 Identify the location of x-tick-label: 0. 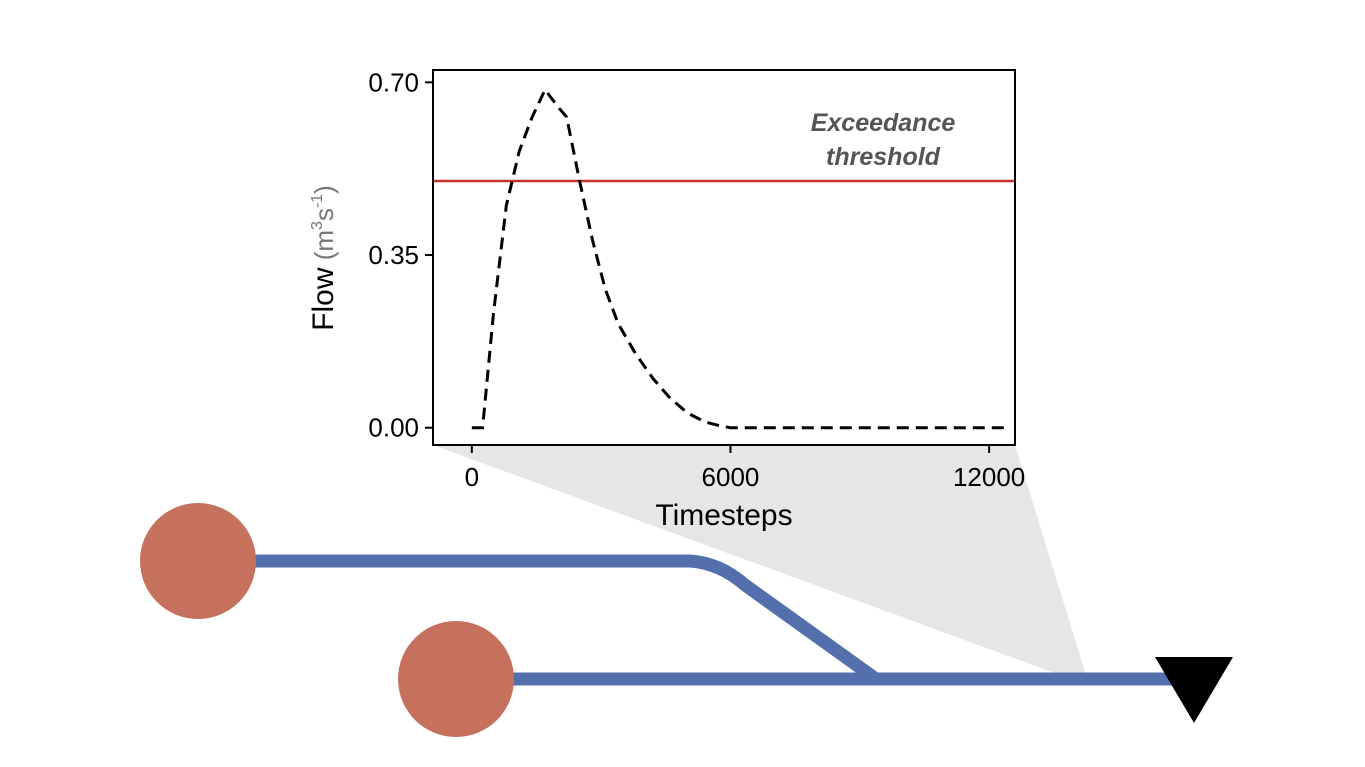
(472, 477).